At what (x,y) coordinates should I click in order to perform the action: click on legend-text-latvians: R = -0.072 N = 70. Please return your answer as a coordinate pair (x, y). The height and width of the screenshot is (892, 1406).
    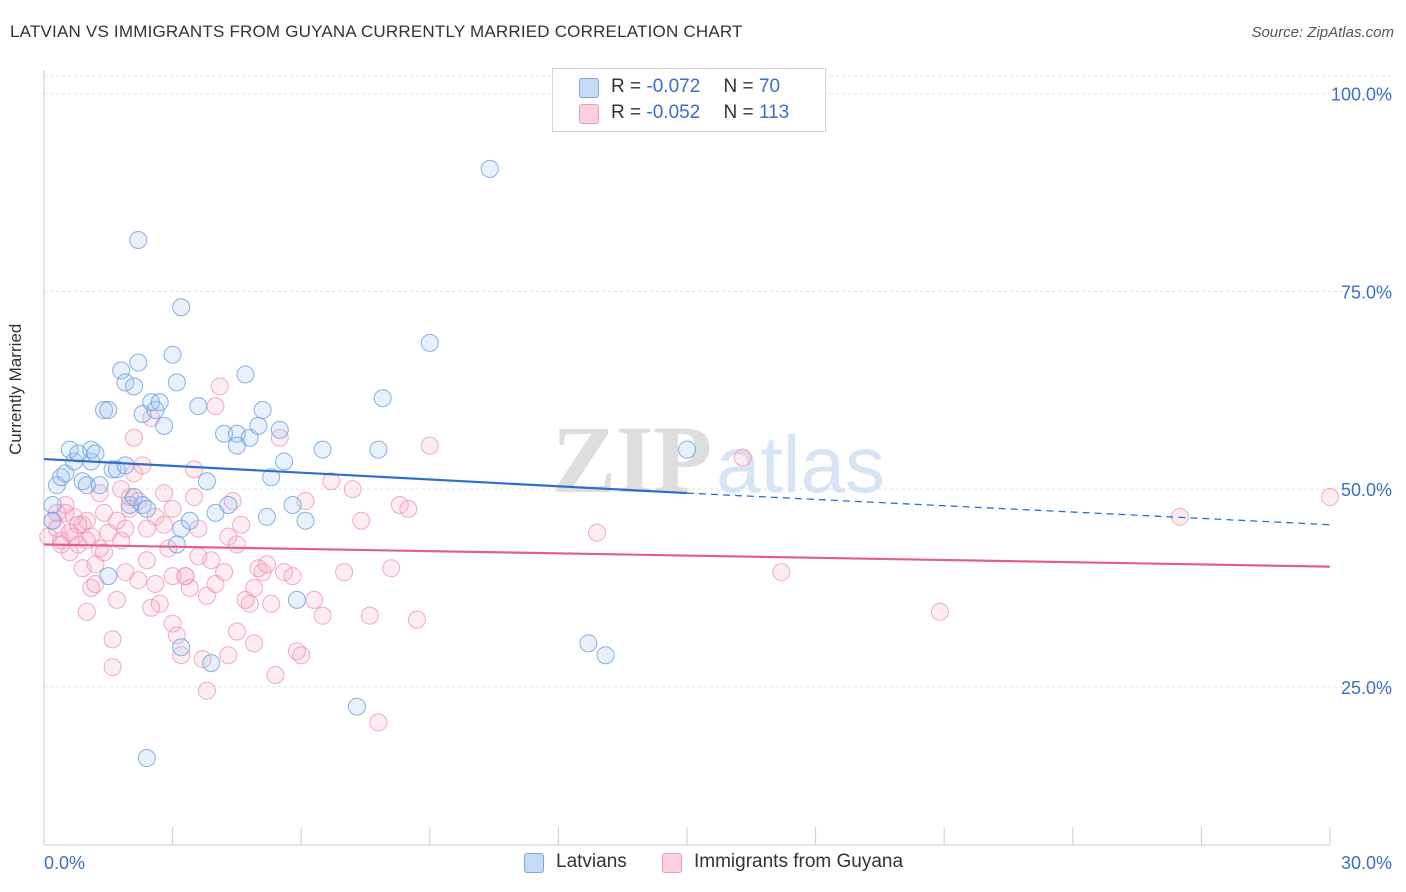
    Looking at the image, I should click on (695, 87).